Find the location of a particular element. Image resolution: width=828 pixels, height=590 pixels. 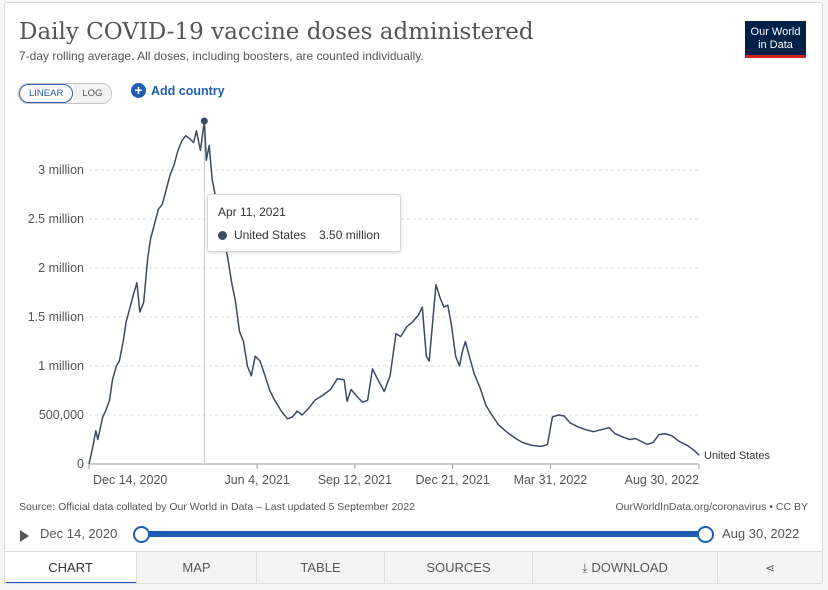

y-tick-label: 1 million is located at coordinates (61, 366).